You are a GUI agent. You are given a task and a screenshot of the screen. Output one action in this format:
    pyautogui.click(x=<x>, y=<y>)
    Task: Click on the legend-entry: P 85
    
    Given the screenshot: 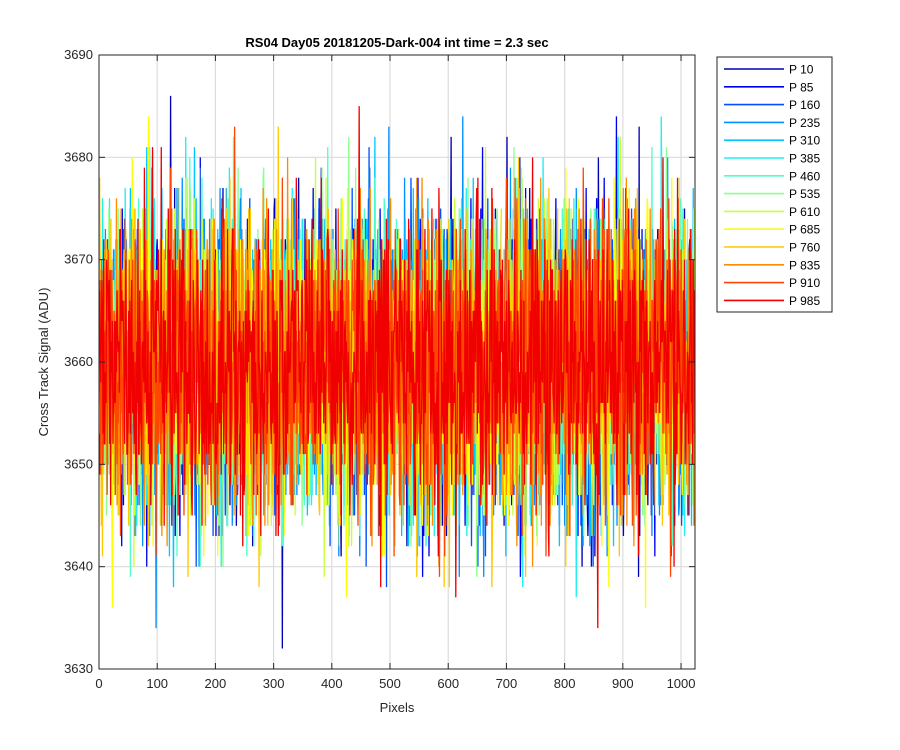 What is the action you would take?
    pyautogui.click(x=801, y=87)
    